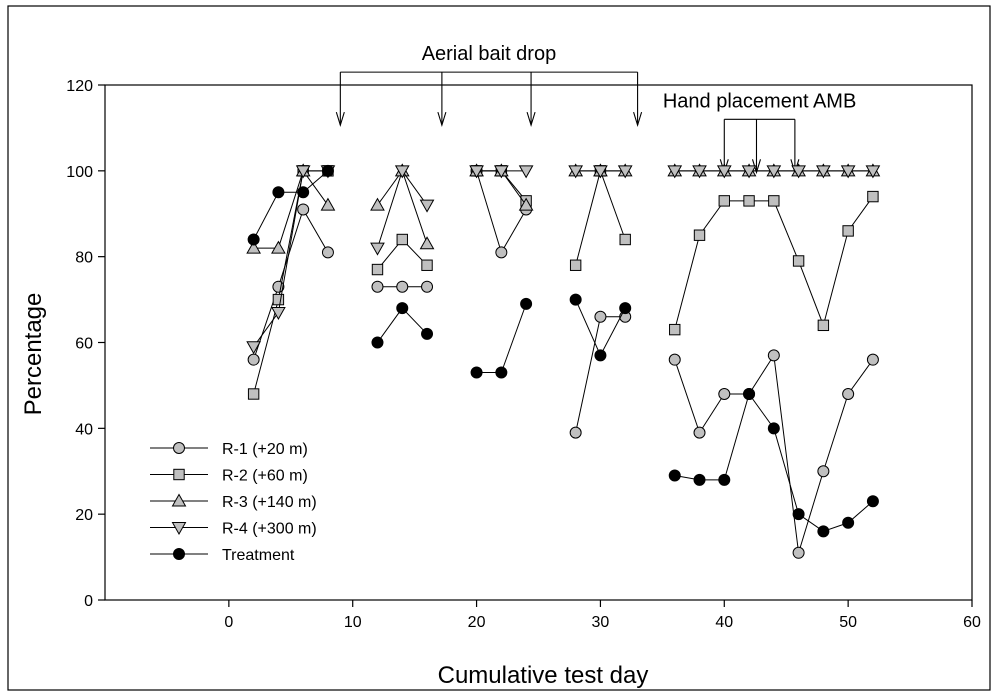 This screenshot has height=696, width=996. I want to click on y-tick-label: 0, so click(88, 601).